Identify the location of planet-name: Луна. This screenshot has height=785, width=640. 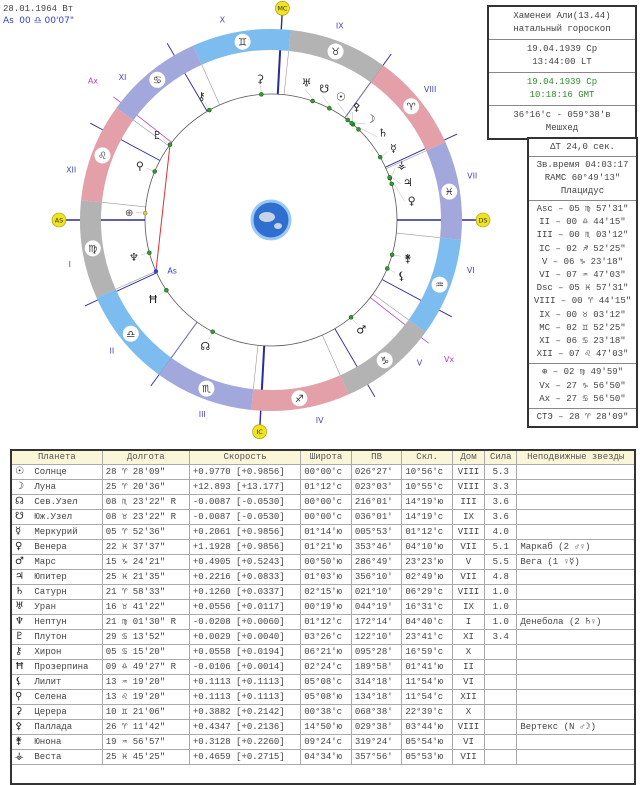
(45, 487).